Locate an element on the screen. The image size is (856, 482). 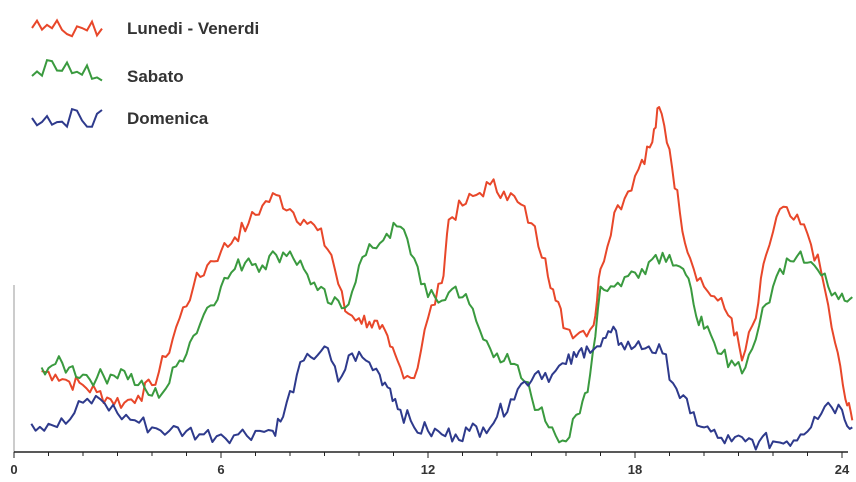
x-tick-label: 0 is located at coordinates (13, 469).